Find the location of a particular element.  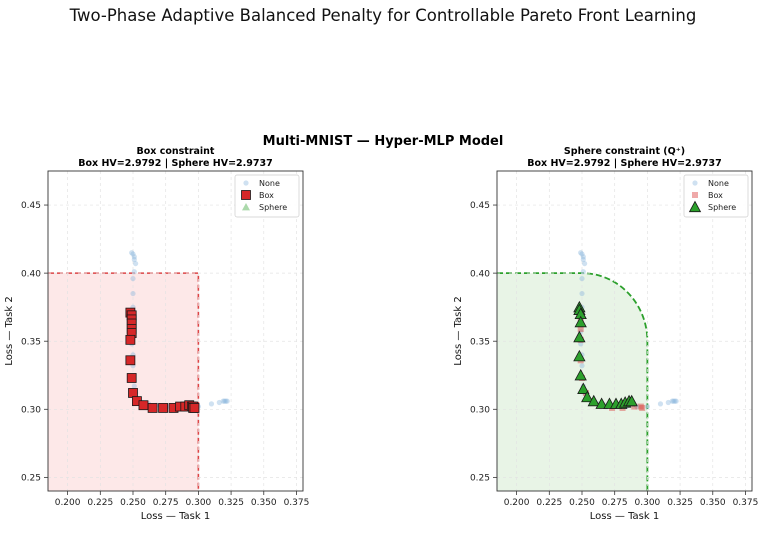

chart-title: Box constraint is located at coordinates (176, 151).